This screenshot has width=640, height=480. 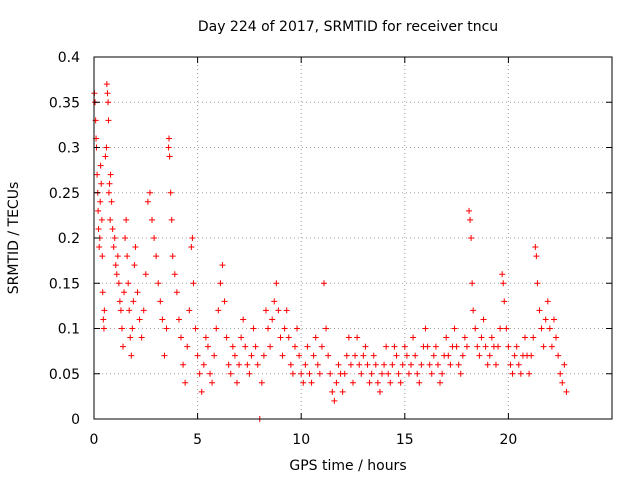 What do you see at coordinates (197, 440) in the screenshot?
I see `x-tick-label: 5` at bounding box center [197, 440].